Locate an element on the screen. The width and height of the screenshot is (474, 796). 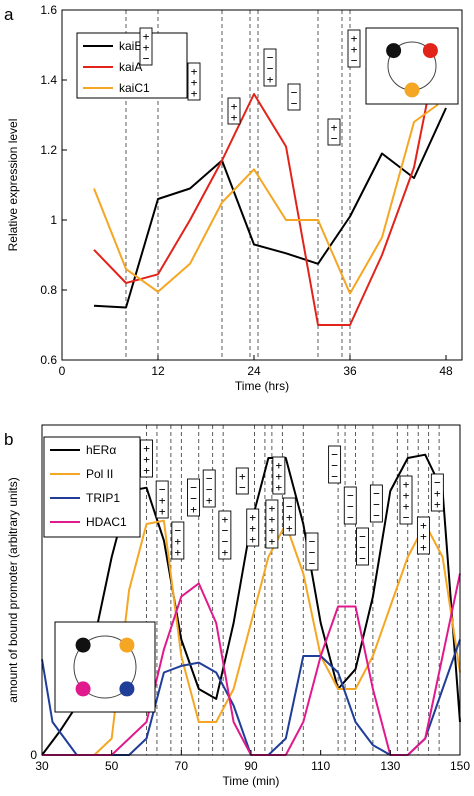
panel-b-sign-16-1: + is located at coordinates (406, 495).